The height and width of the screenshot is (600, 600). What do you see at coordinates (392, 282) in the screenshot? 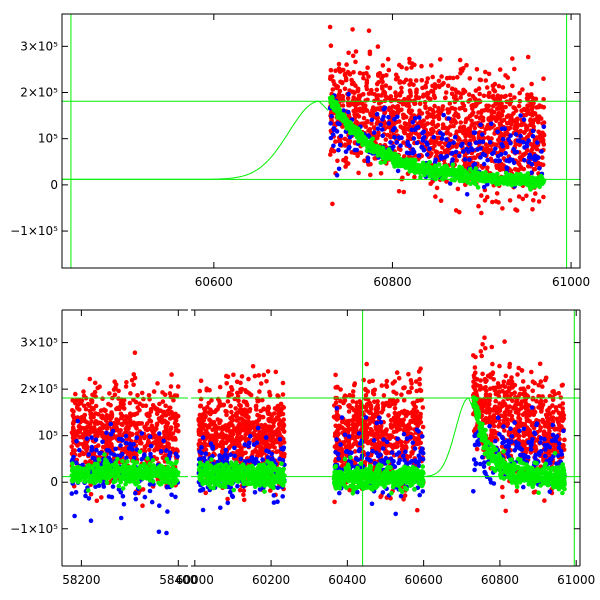
I see `x-tick-label: 60800` at bounding box center [392, 282].